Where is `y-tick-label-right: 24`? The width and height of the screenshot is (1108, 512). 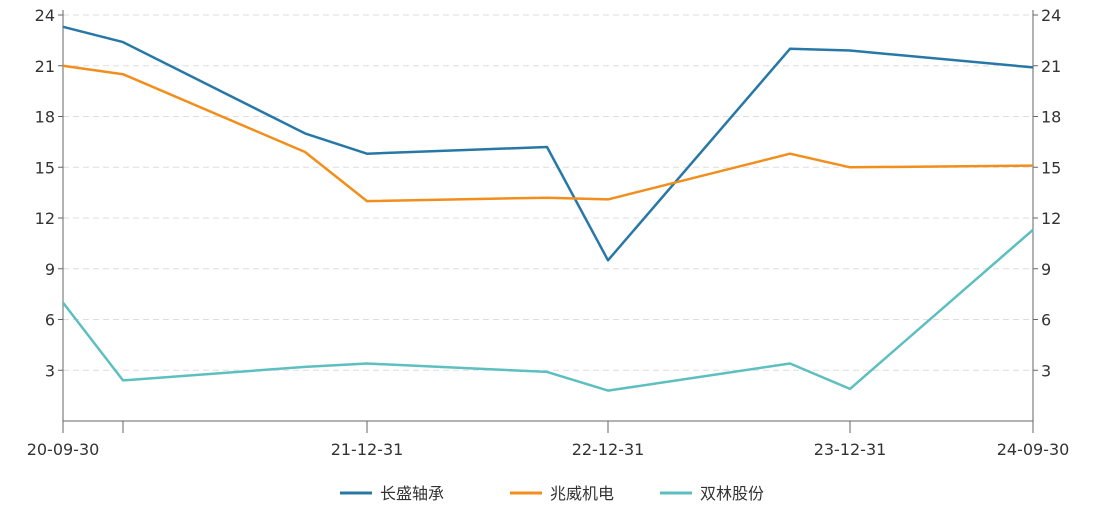
y-tick-label-right: 24 is located at coordinates (1051, 15).